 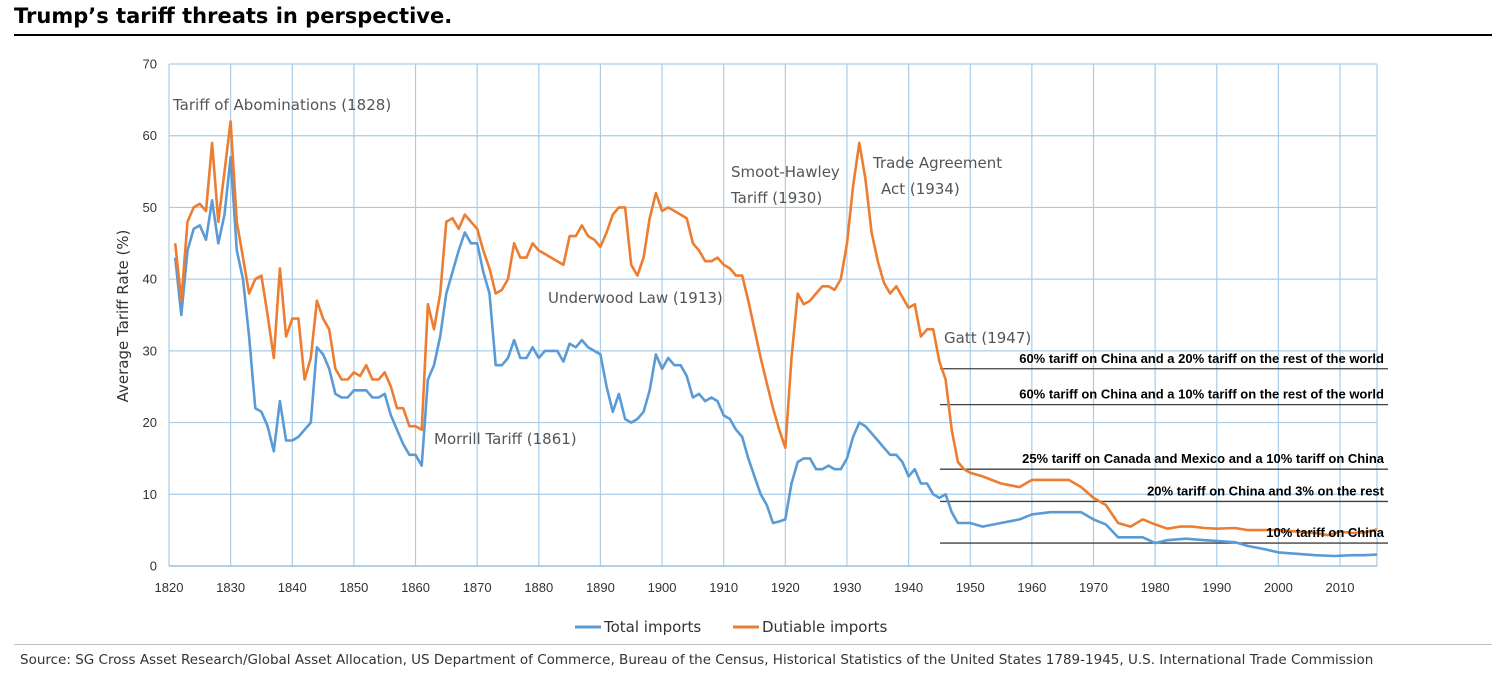 I want to click on legend-label: Dutiable imports, so click(x=825, y=627).